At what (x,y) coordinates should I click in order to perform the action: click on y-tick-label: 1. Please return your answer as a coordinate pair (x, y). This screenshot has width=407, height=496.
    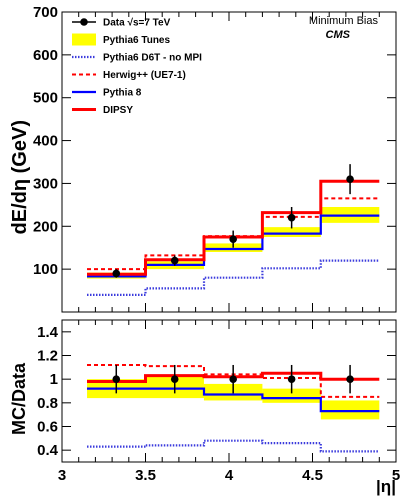
    Looking at the image, I should click on (54, 379).